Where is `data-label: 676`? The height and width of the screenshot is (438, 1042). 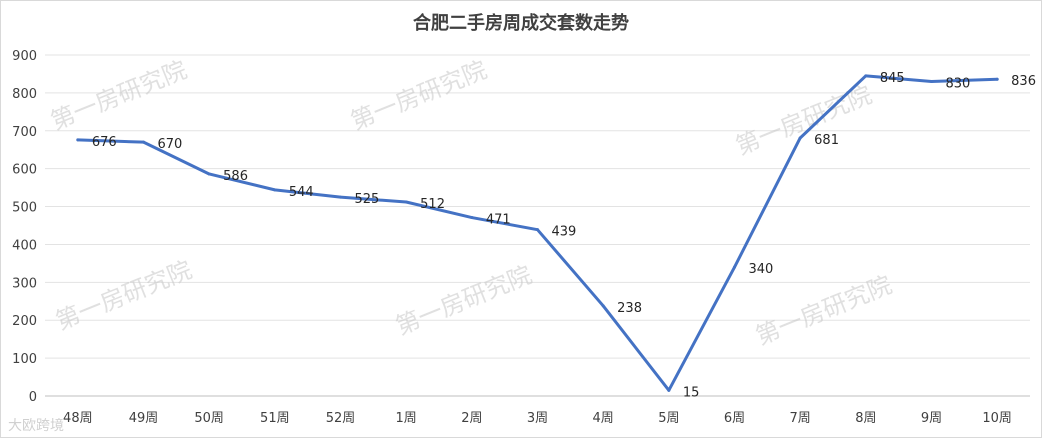 data-label: 676 is located at coordinates (104, 142).